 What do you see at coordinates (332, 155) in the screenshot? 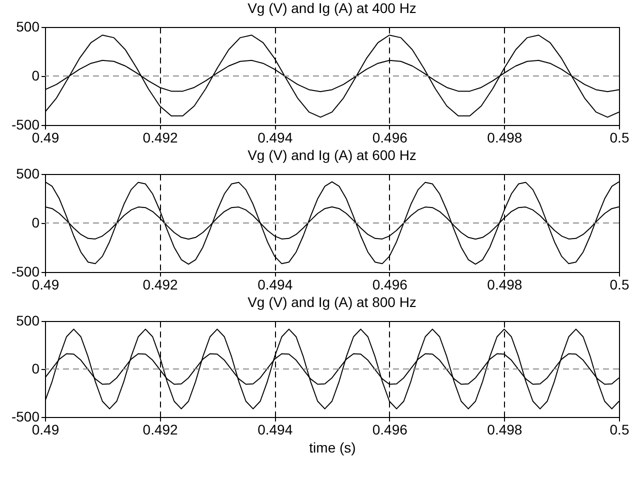
I see `chart-title: Vg (V) and Ig (A) at 600 Hz` at bounding box center [332, 155].